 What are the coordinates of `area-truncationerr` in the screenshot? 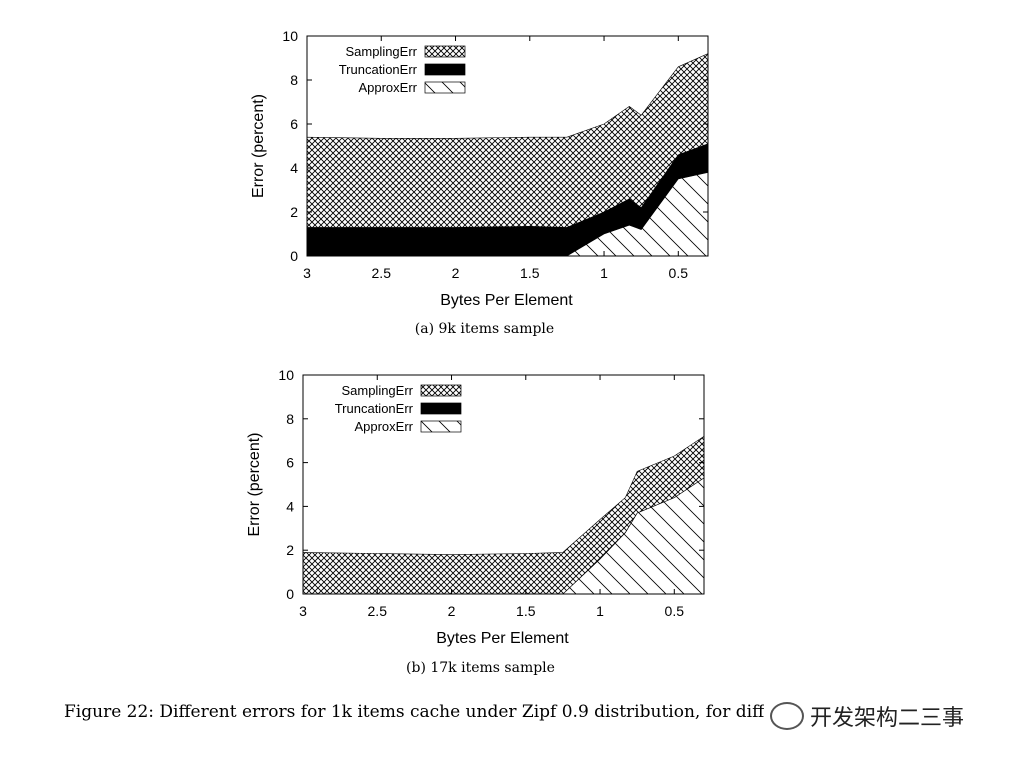 It's located at (507, 199).